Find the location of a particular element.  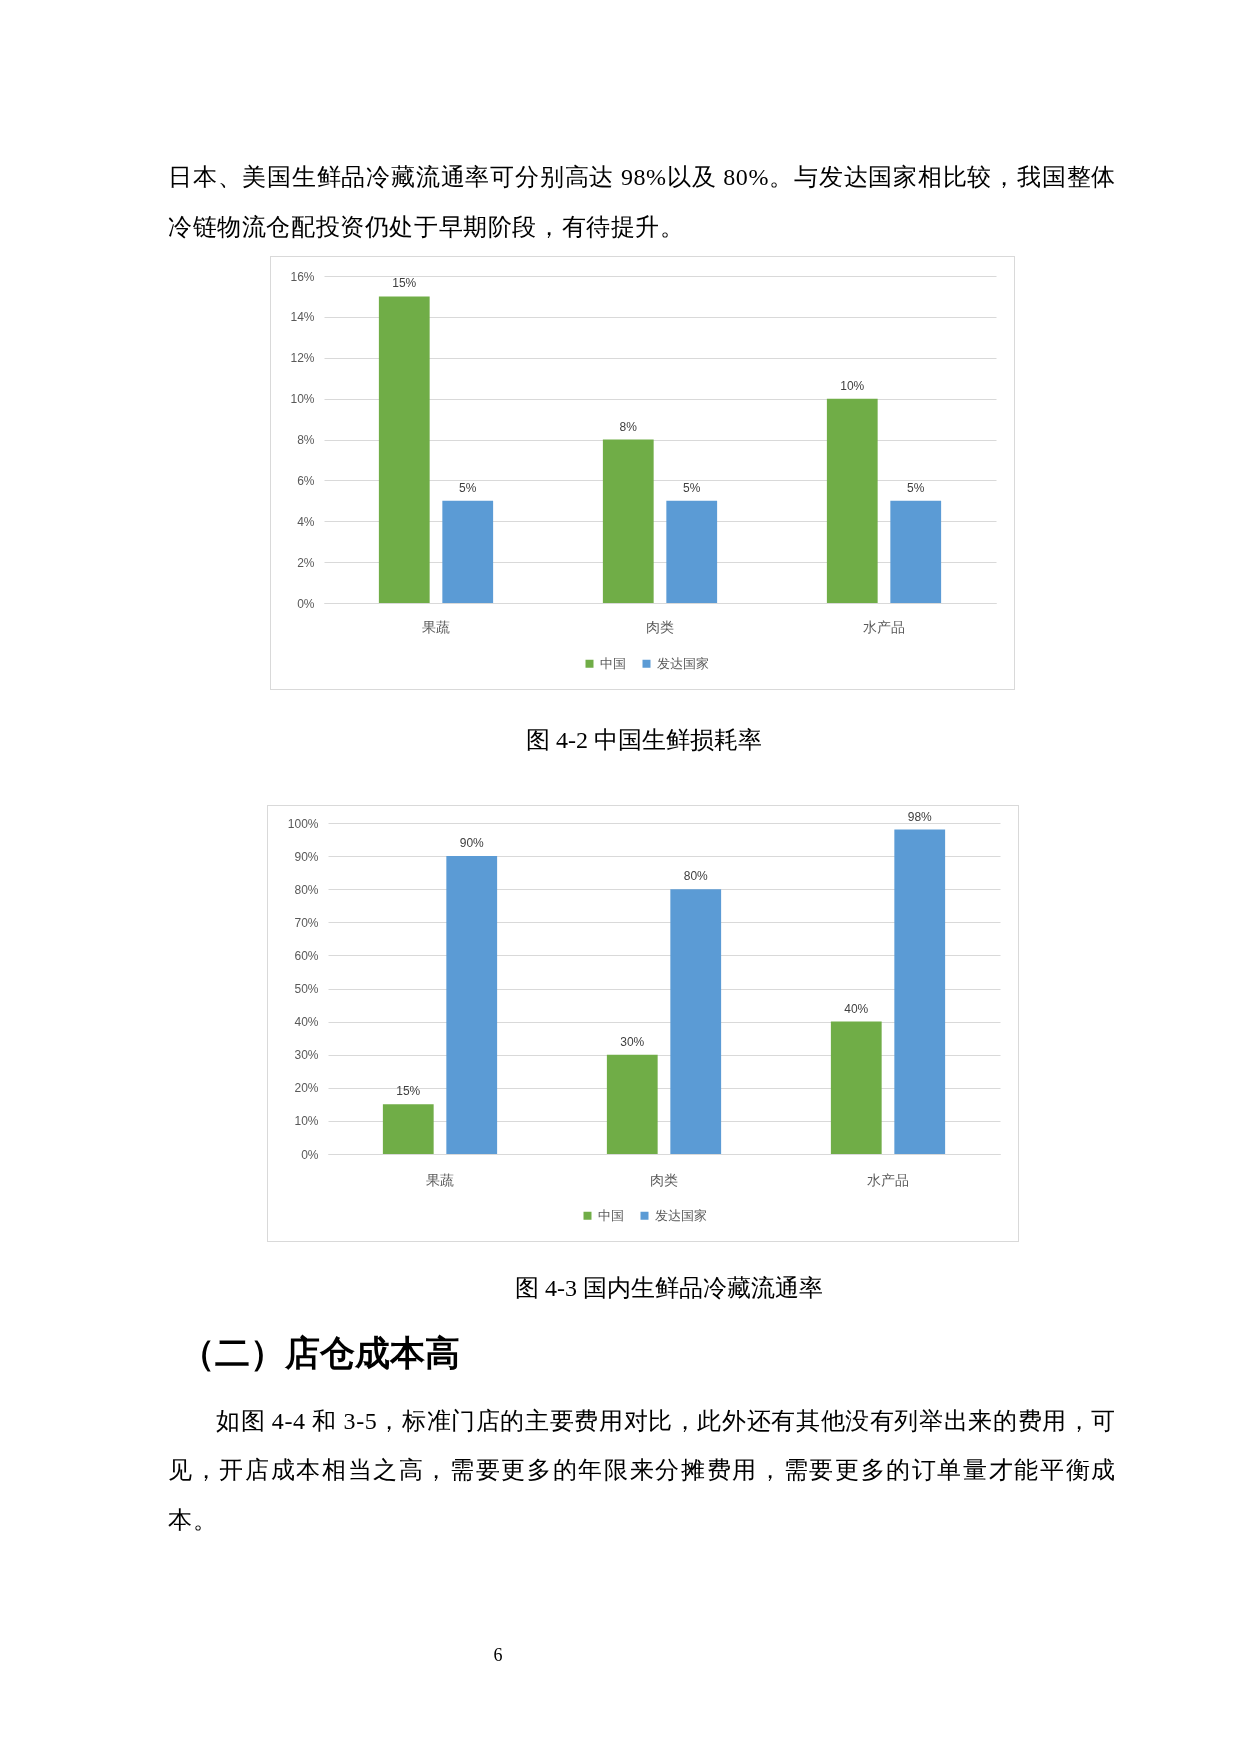

y-tick-label: 8% is located at coordinates (306, 440).